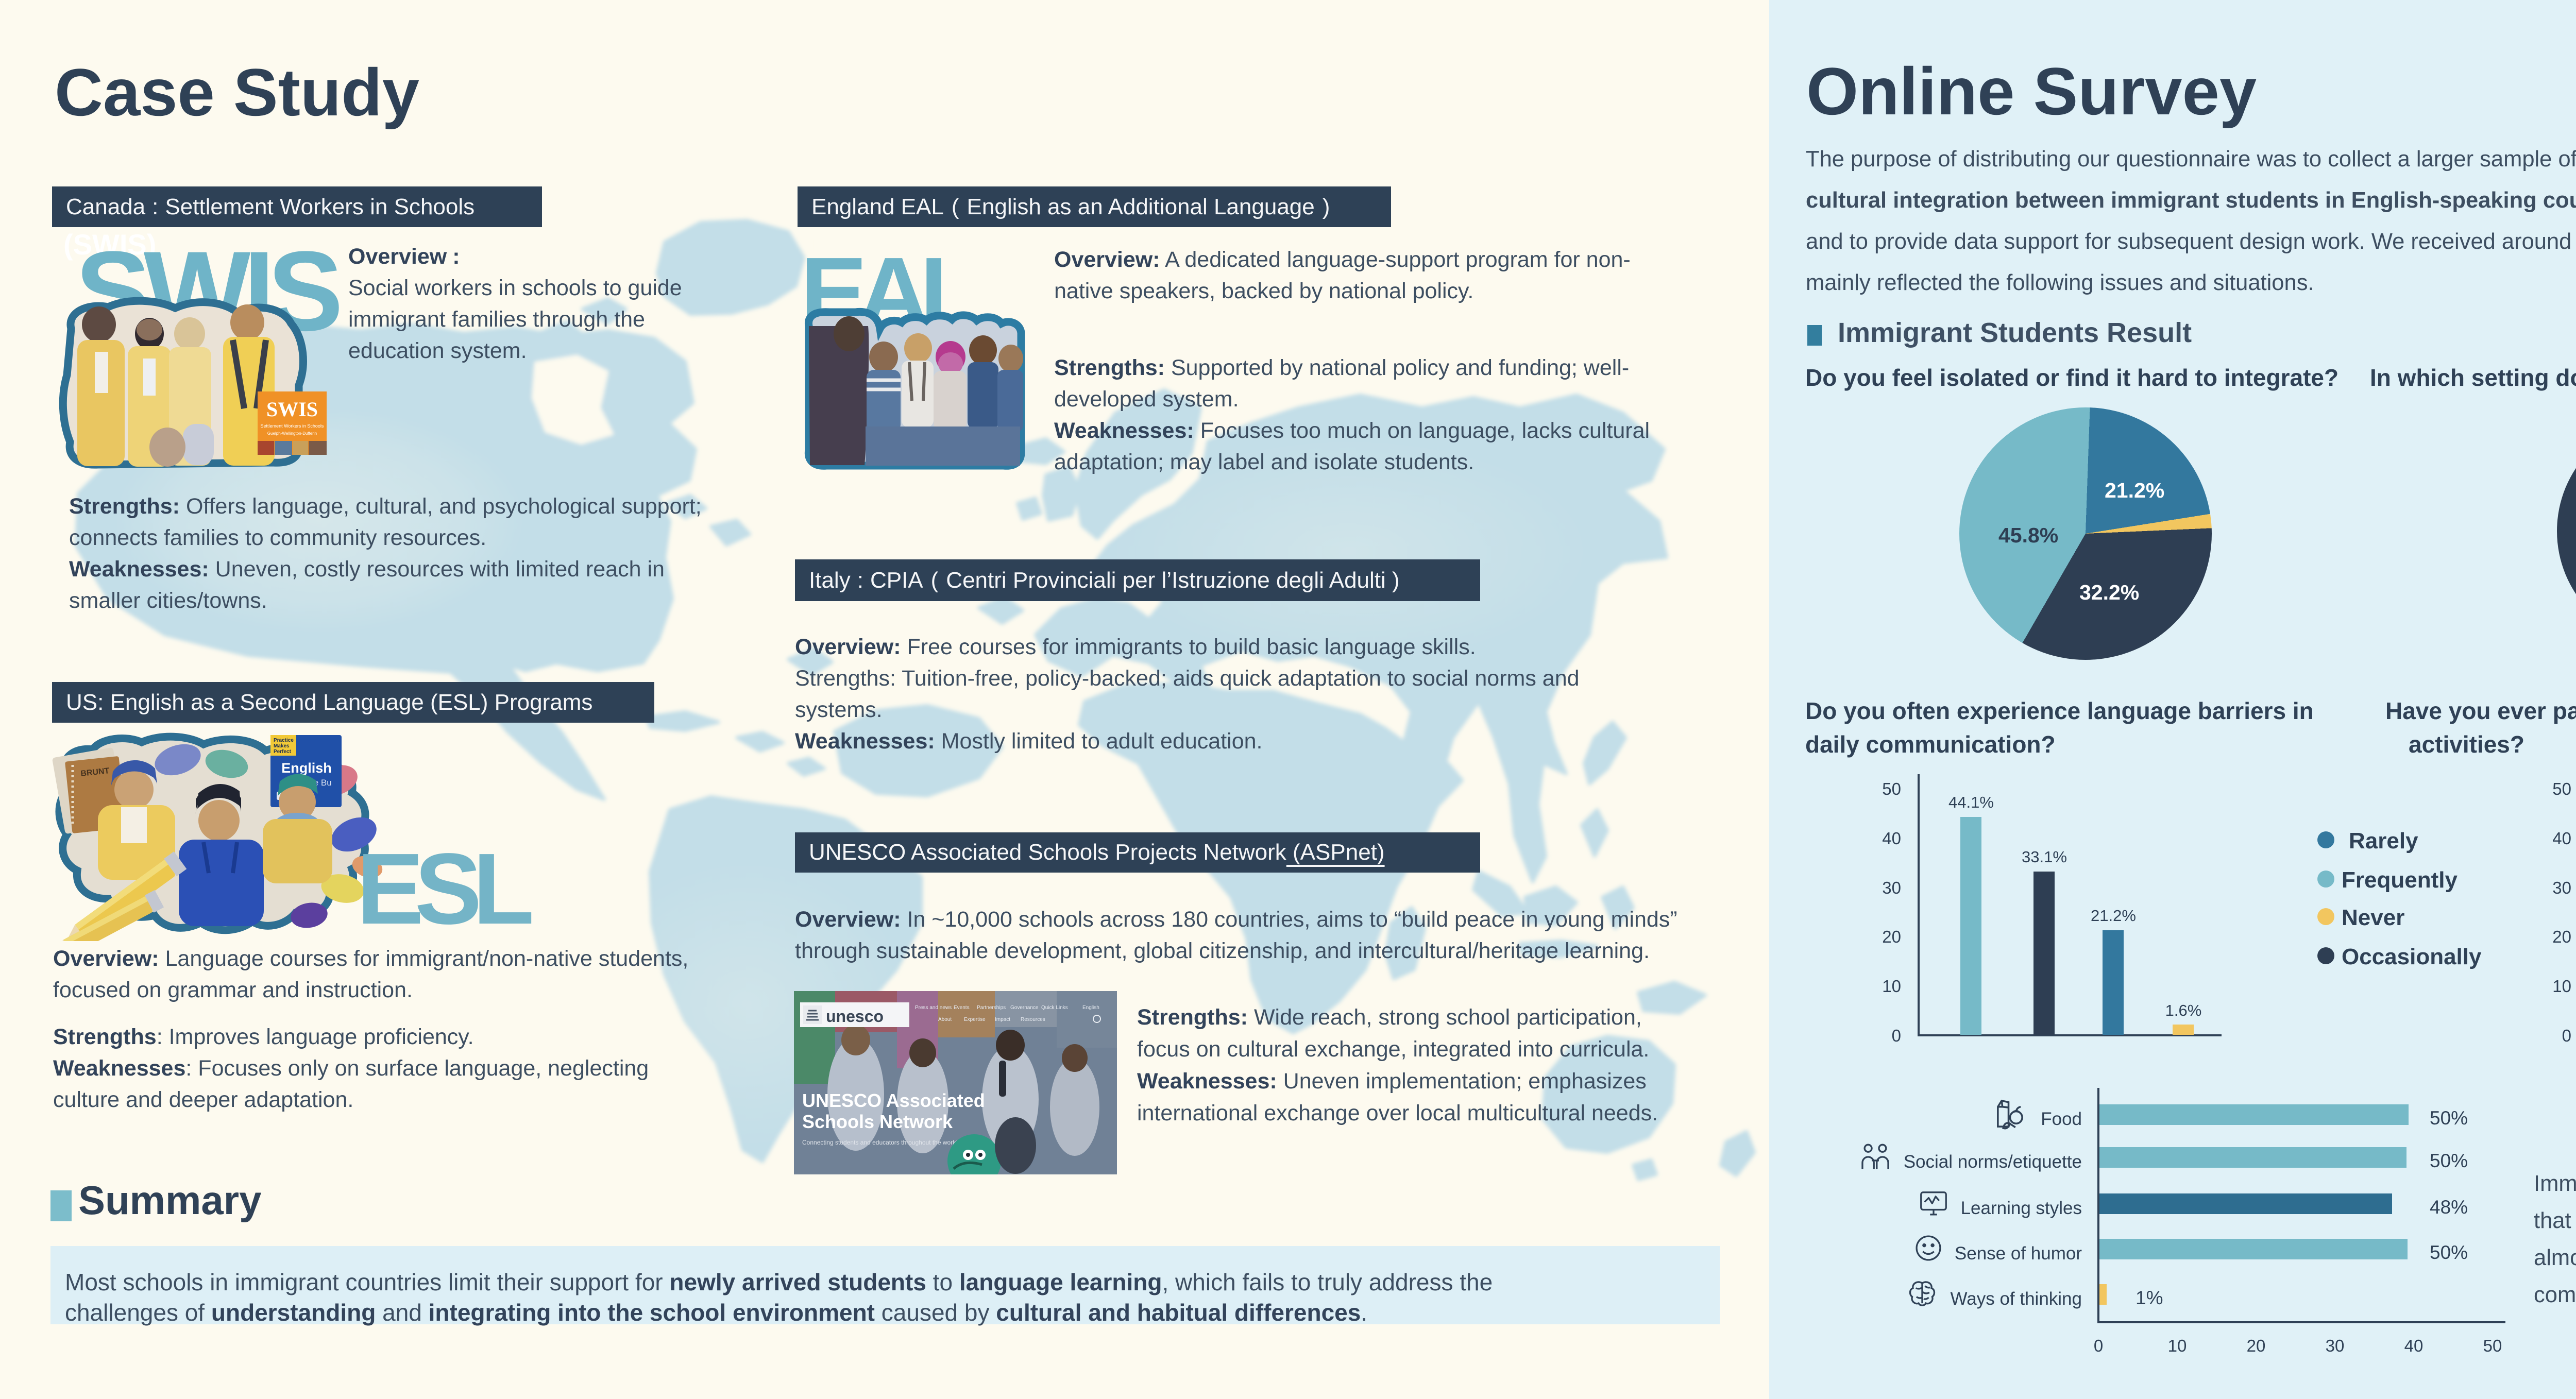  I want to click on svg-text: Practice, so click(284, 740).